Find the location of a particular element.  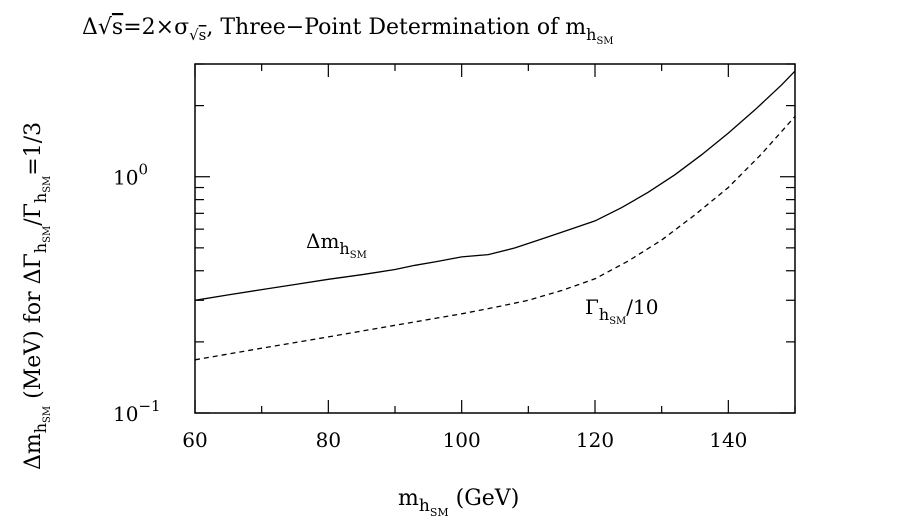

y-tick-label: 10⁻¹ is located at coordinates (137, 411).